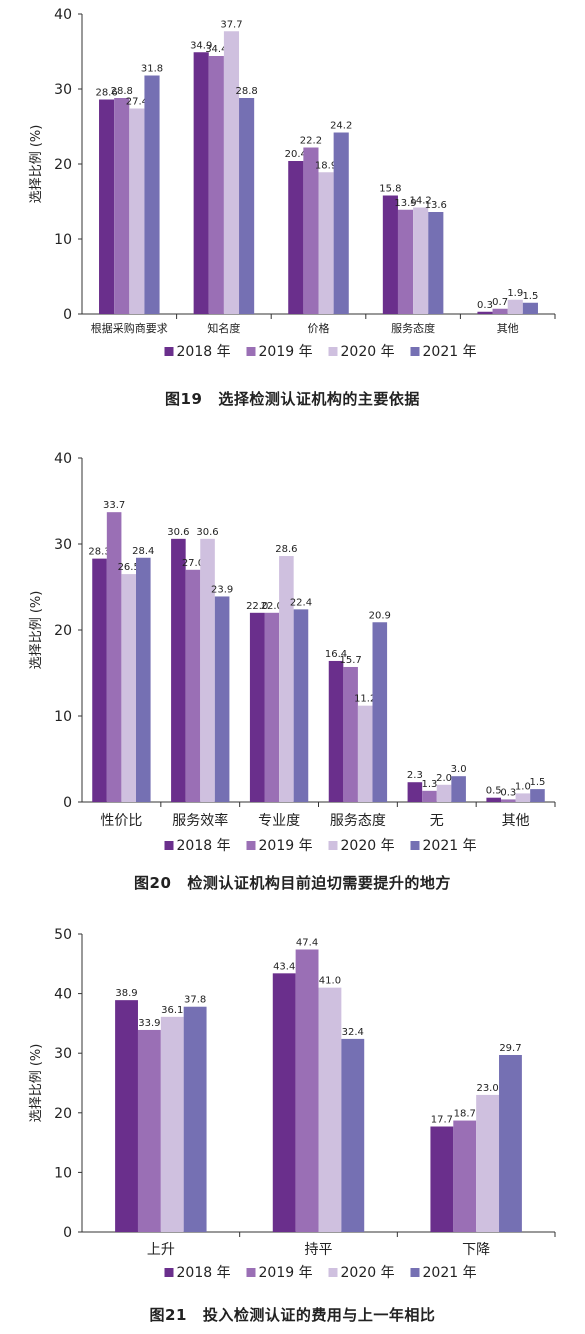  Describe the element at coordinates (476, 1250) in the screenshot. I see `x-tick-label: 下降` at that location.